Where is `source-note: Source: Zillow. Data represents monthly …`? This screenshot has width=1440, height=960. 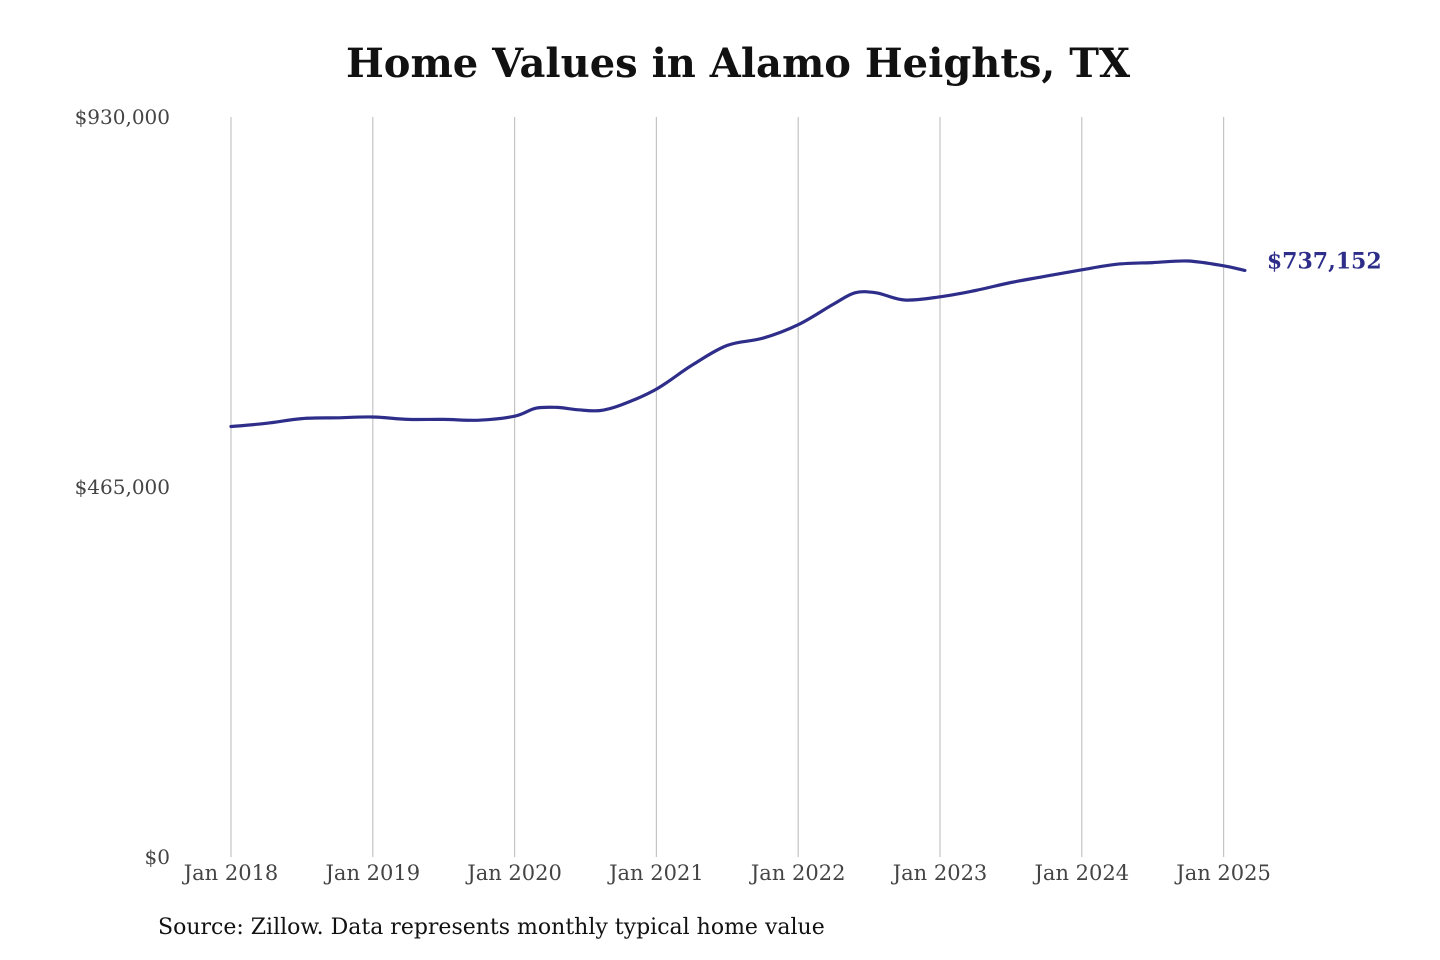
source-note: Source: Zillow. Data represents monthly … is located at coordinates (491, 927).